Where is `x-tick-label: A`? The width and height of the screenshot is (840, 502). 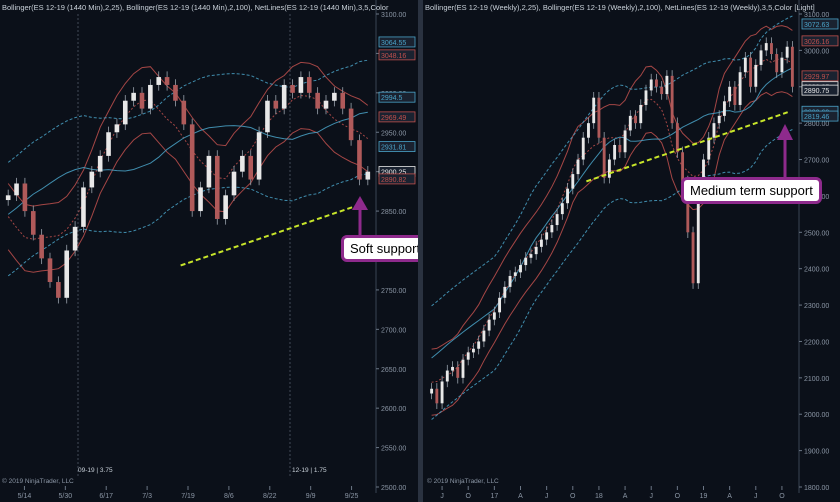 x-tick-label: A is located at coordinates (625, 496).